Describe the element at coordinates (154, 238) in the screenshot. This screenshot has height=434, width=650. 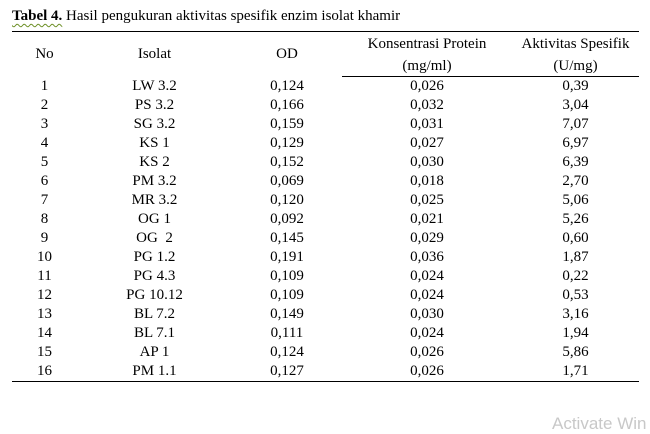
I see `cell-isolat: OG 2` at that location.